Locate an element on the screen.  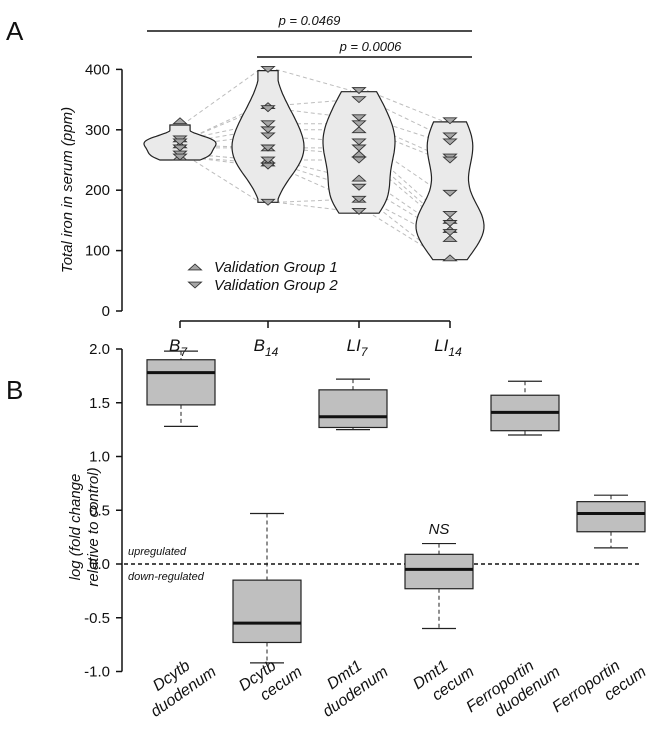
y-tick-label: 100 is located at coordinates (97, 251).